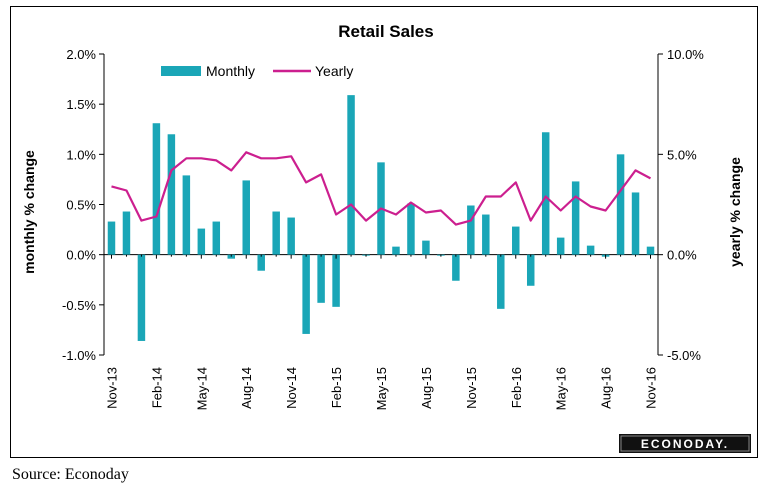  What do you see at coordinates (156, 387) in the screenshot?
I see `x-tick-label: Feb-14` at bounding box center [156, 387].